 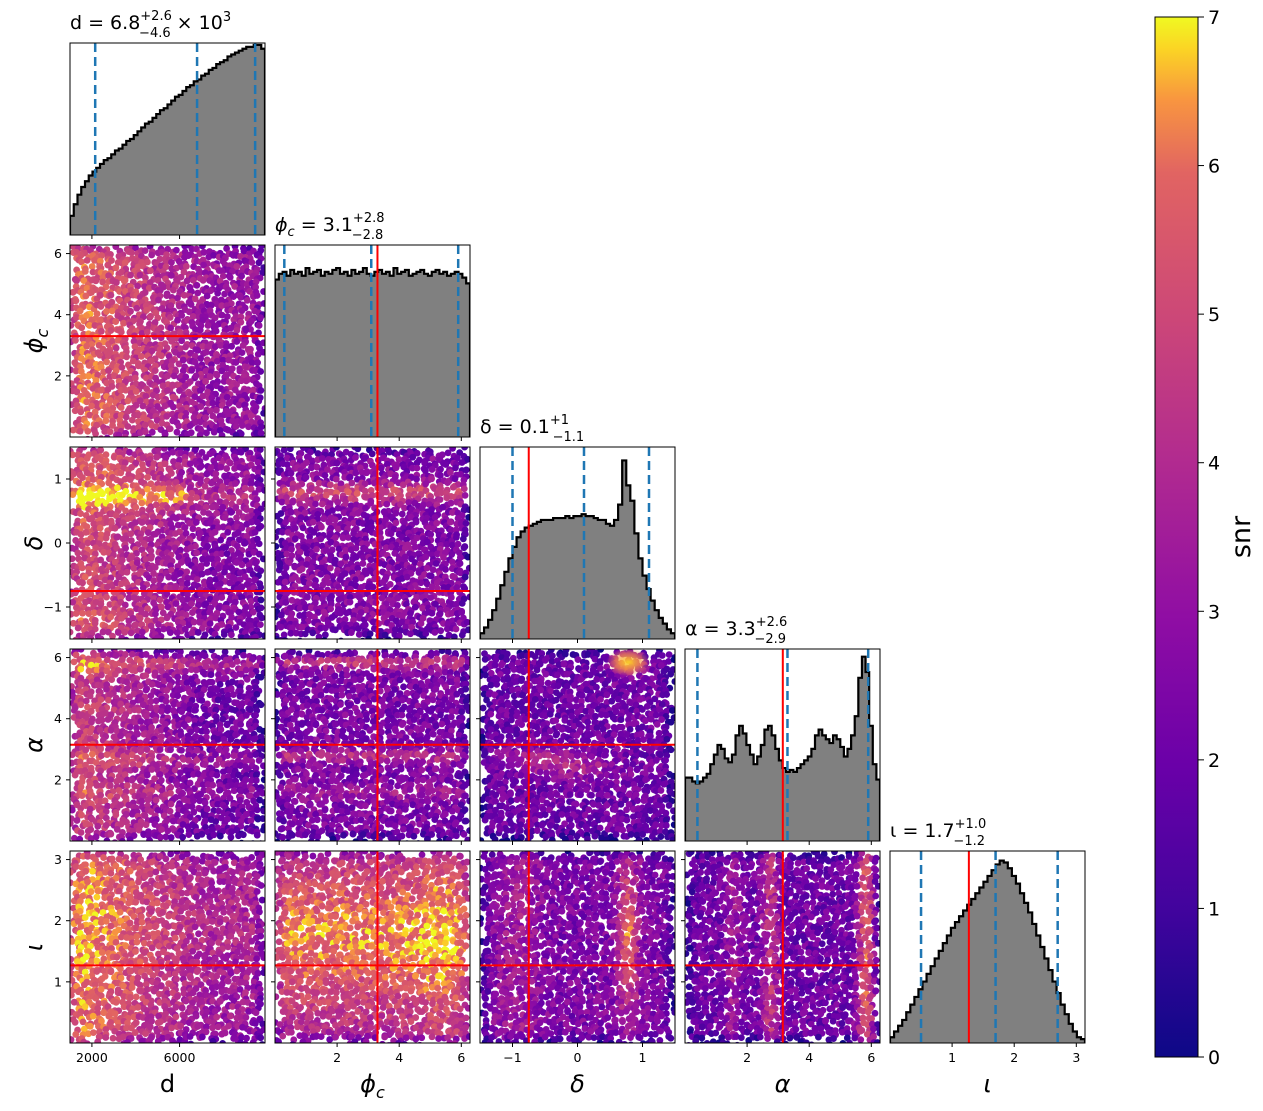 I want to click on histogram-outline-d, so click(x=167, y=139).